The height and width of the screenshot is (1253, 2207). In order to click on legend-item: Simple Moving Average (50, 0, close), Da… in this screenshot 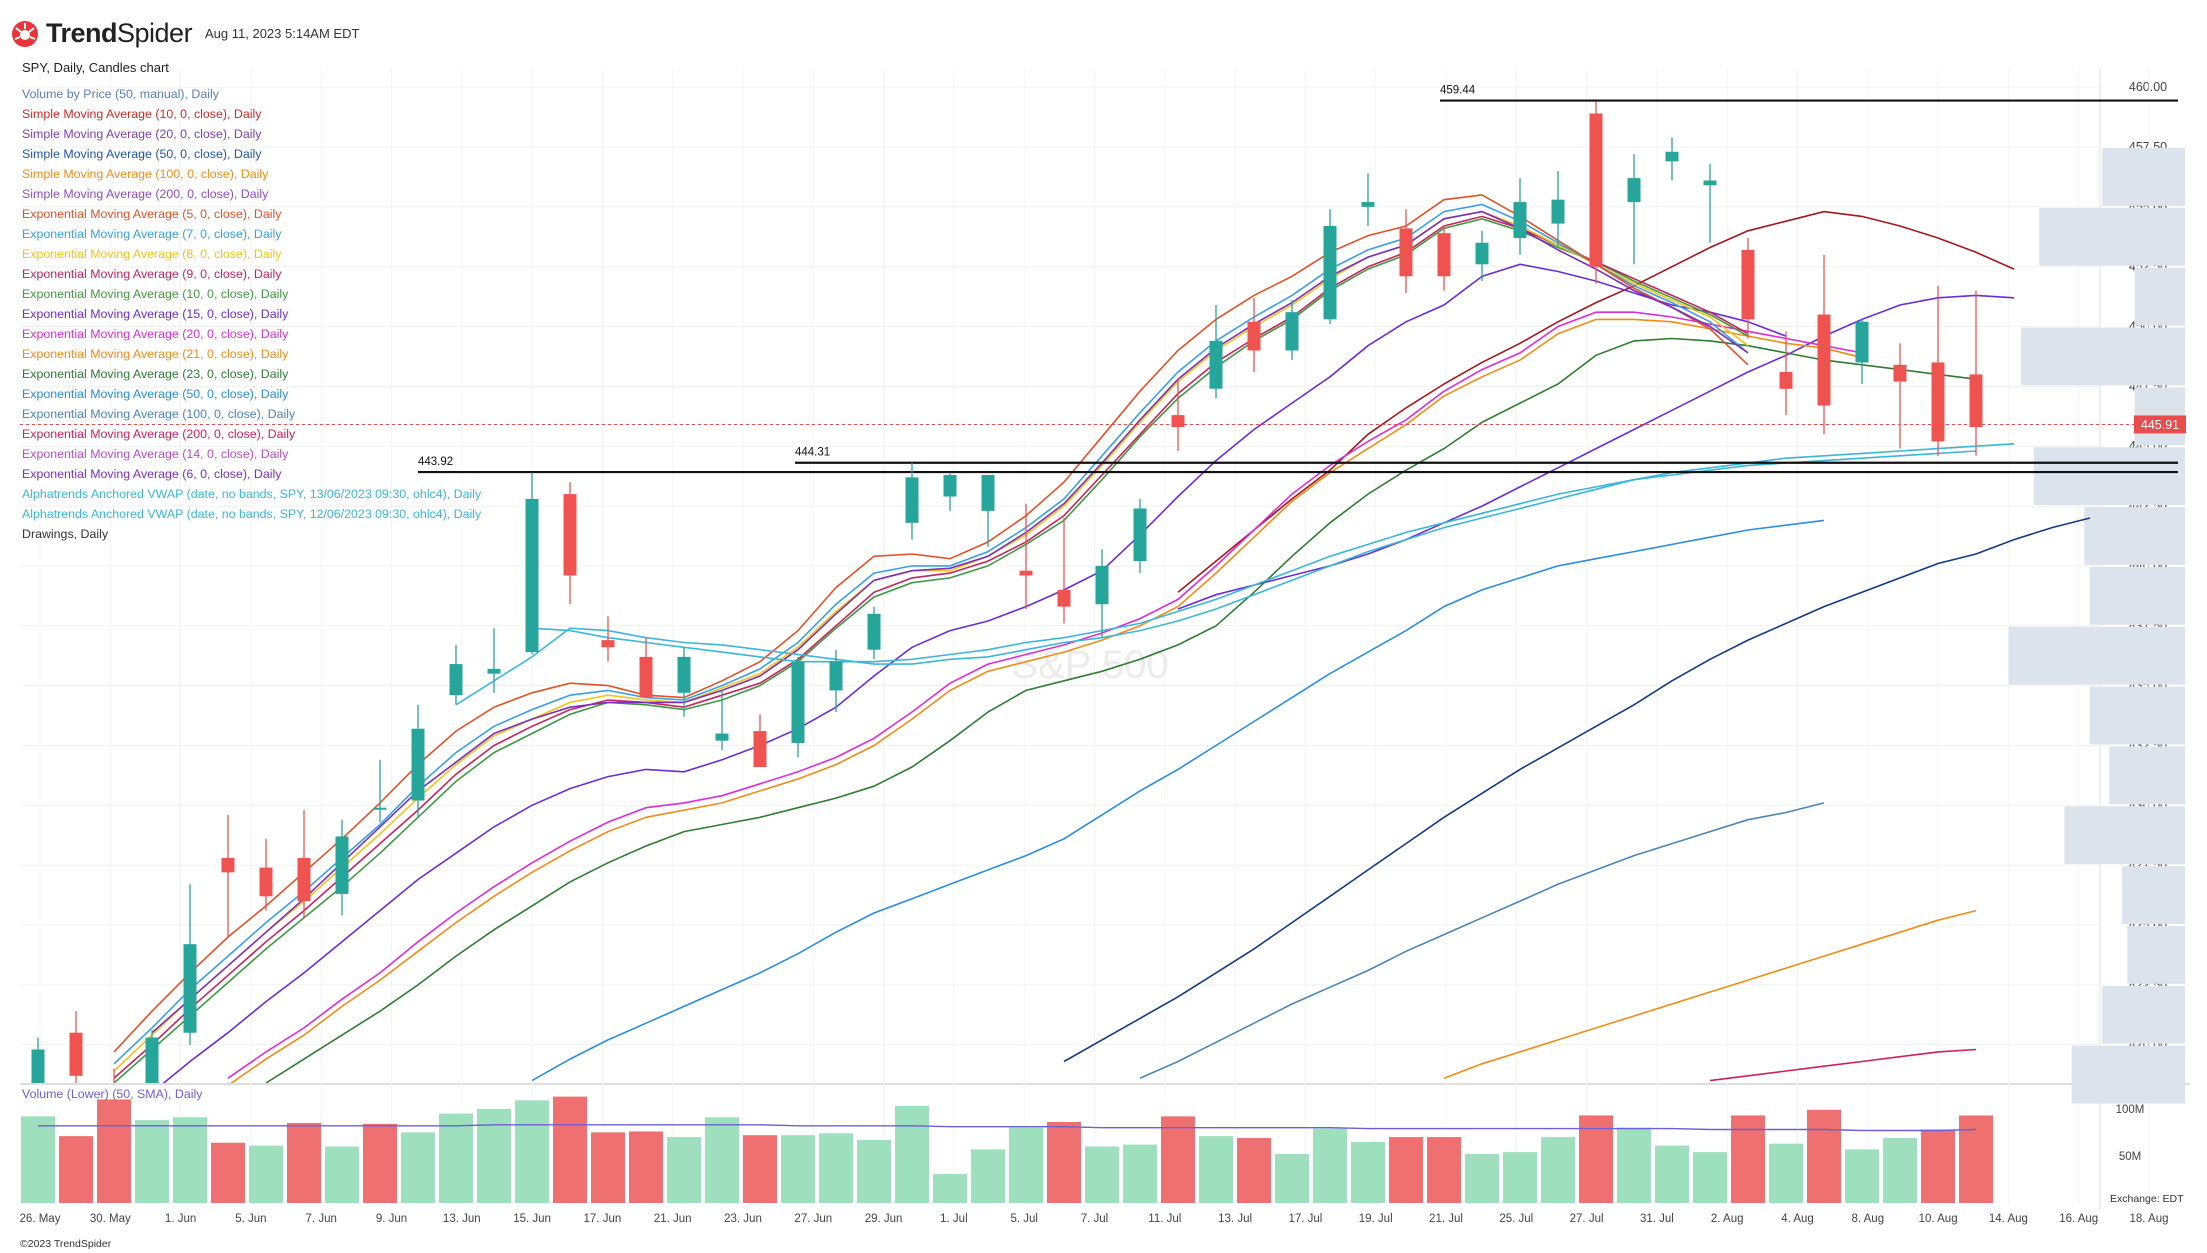, I will do `click(142, 154)`.